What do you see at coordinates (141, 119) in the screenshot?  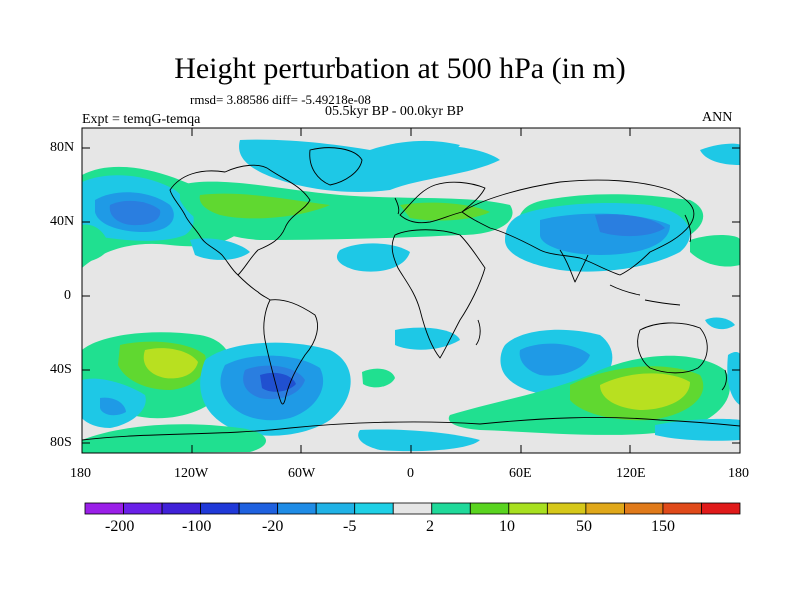 I see `expt-label: Expt = temqG-temqa` at bounding box center [141, 119].